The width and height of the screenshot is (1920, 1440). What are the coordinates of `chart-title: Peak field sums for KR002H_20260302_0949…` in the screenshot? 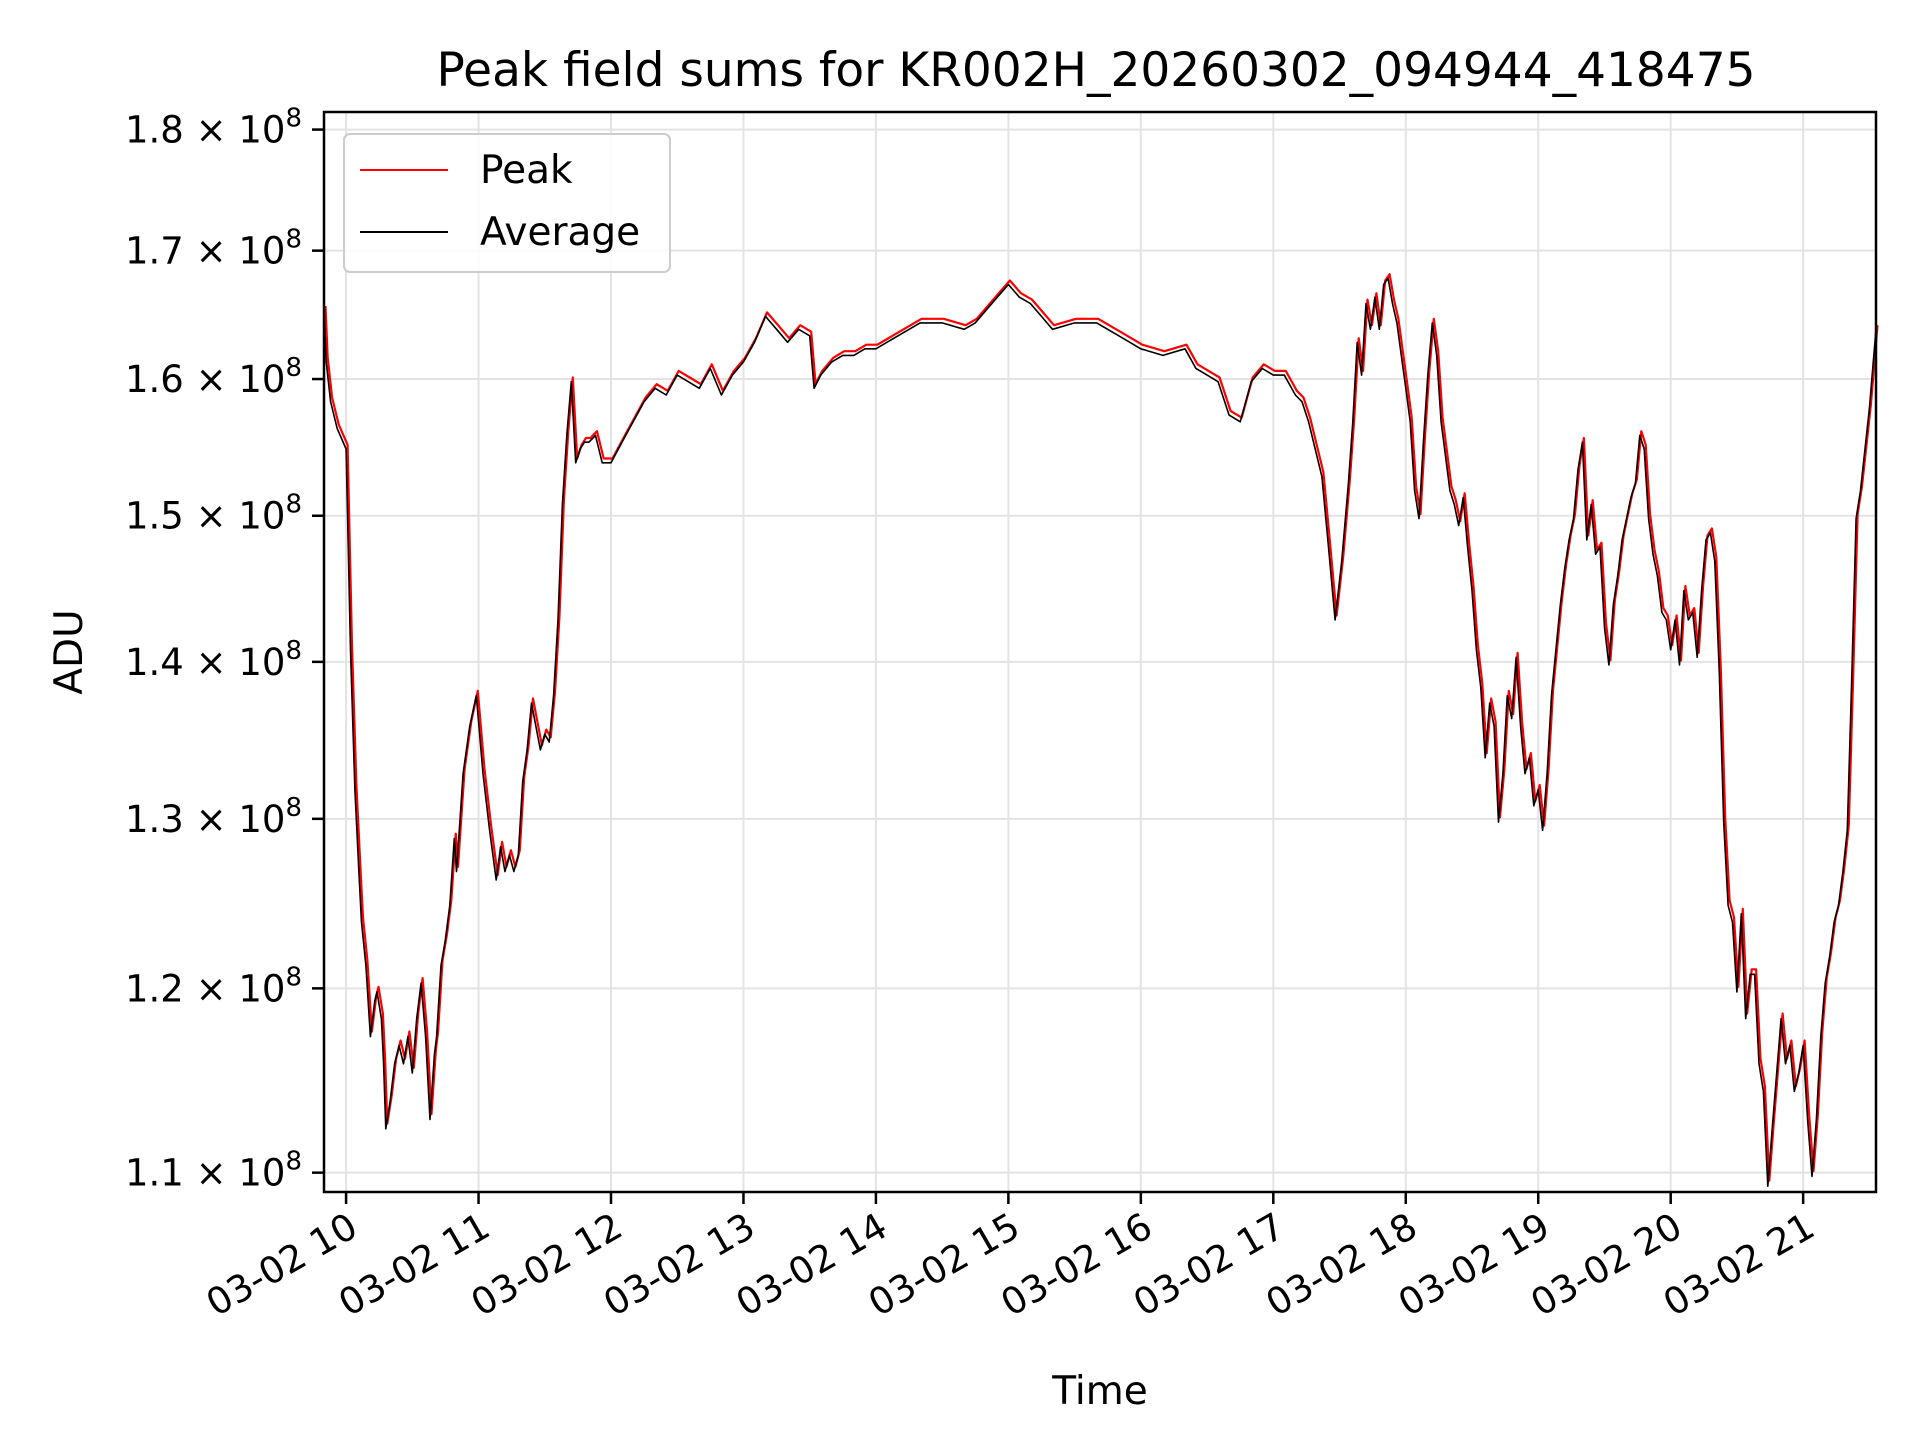 It's located at (1095, 70).